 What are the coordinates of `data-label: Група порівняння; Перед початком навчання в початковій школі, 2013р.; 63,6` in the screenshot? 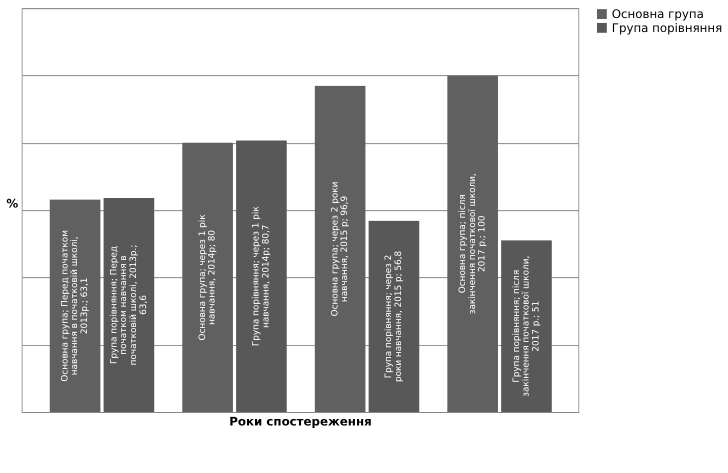 It's located at (129, 305).